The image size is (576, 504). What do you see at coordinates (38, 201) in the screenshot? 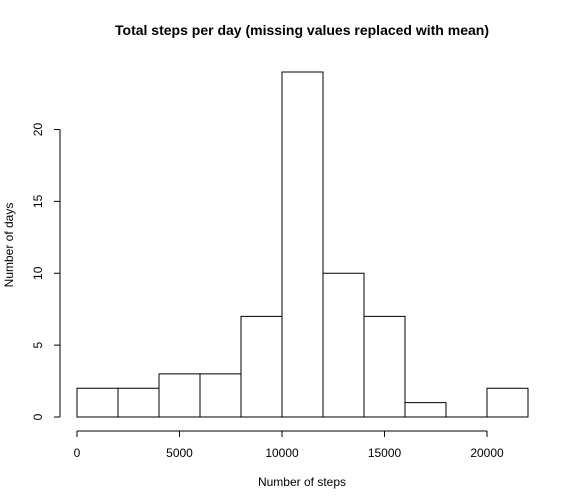
I see `y-tick-label: 15` at bounding box center [38, 201].